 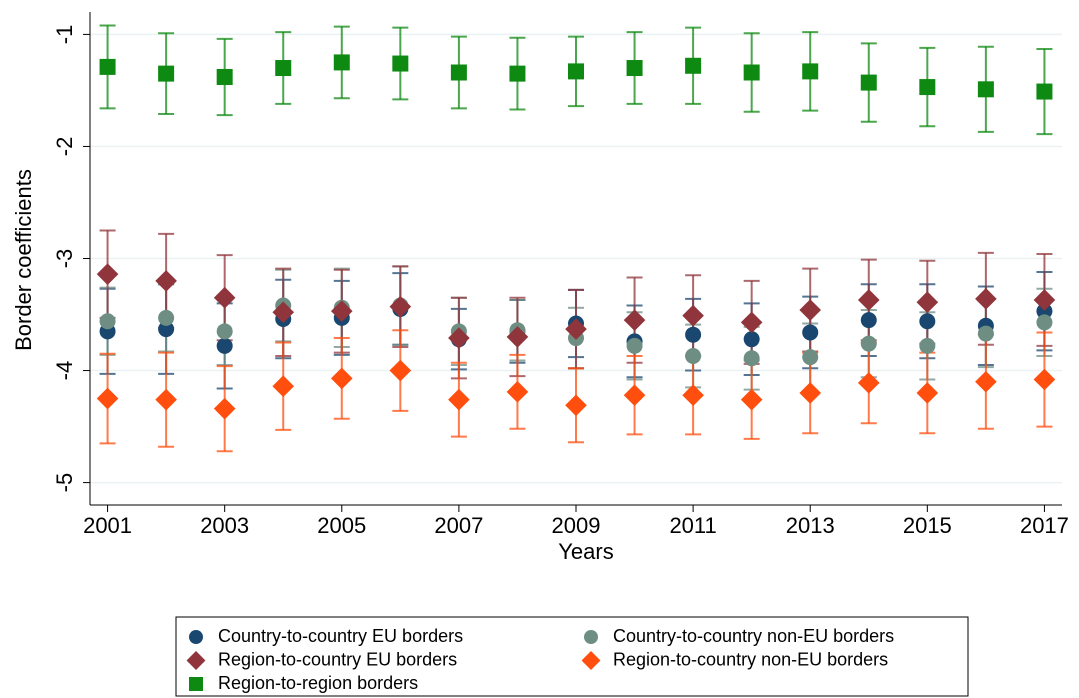 I want to click on legend-label: Country-to-country EU borders, so click(x=340, y=636).